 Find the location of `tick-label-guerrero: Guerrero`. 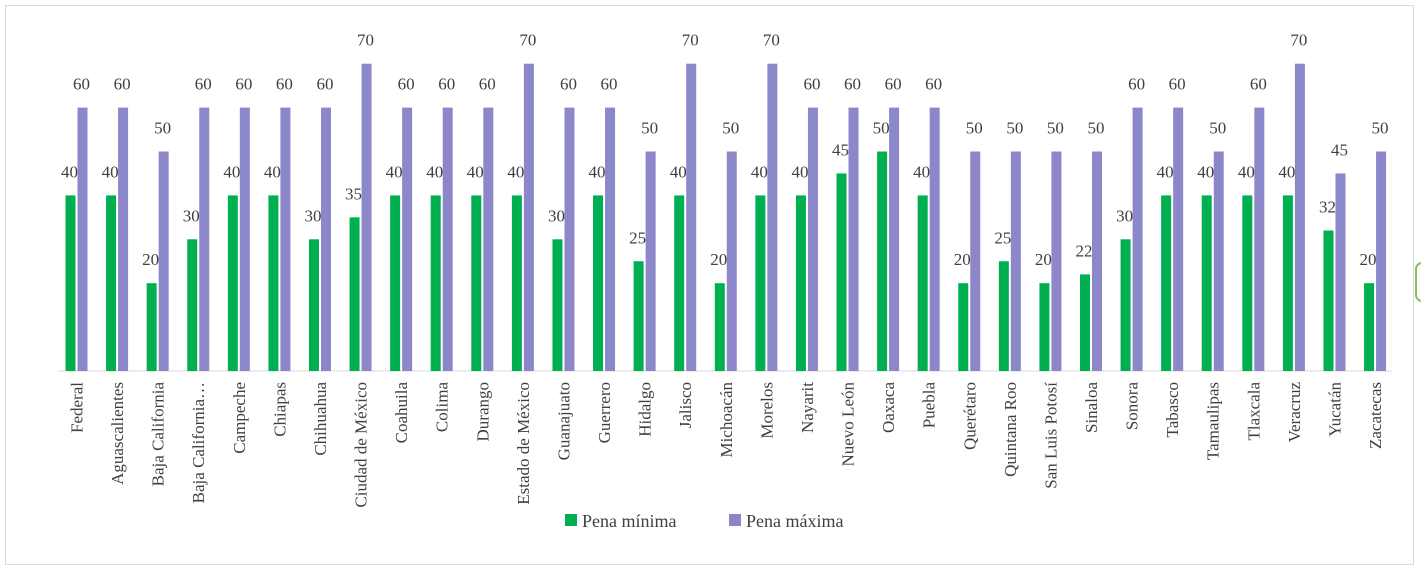

tick-label-guerrero: Guerrero is located at coordinates (604, 412).